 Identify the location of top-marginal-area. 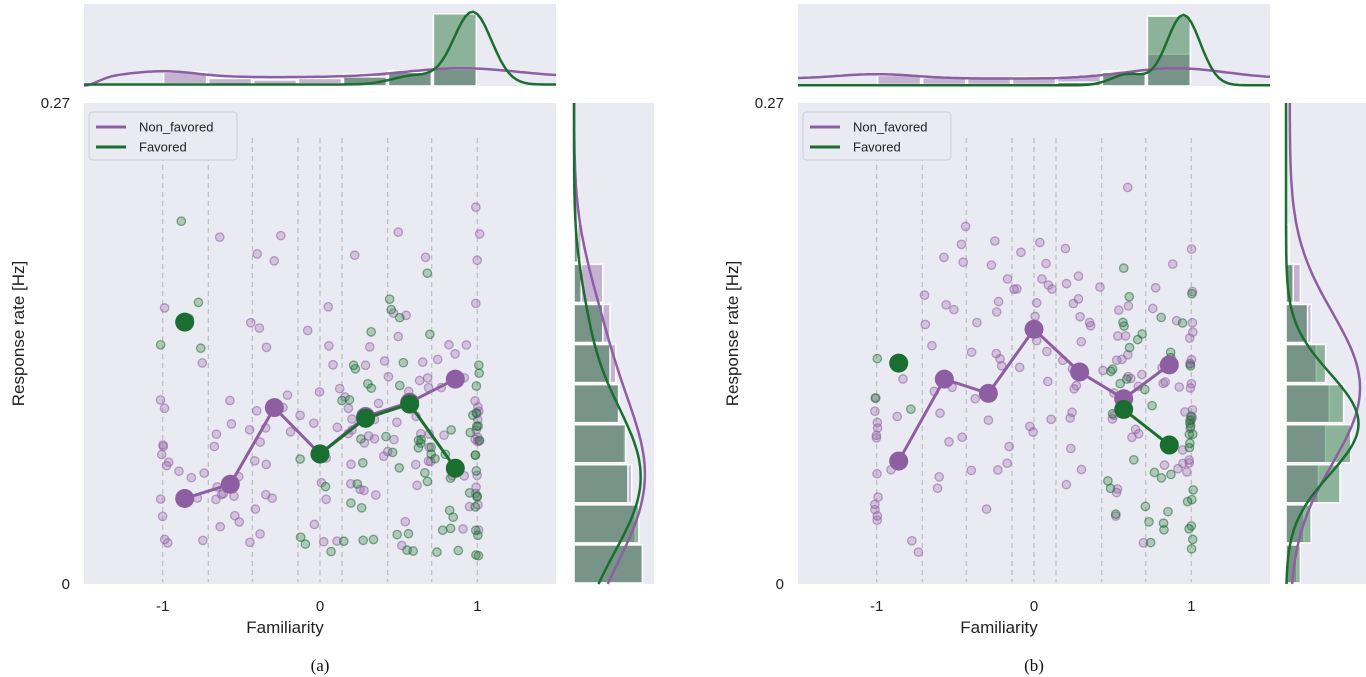
(320, 45).